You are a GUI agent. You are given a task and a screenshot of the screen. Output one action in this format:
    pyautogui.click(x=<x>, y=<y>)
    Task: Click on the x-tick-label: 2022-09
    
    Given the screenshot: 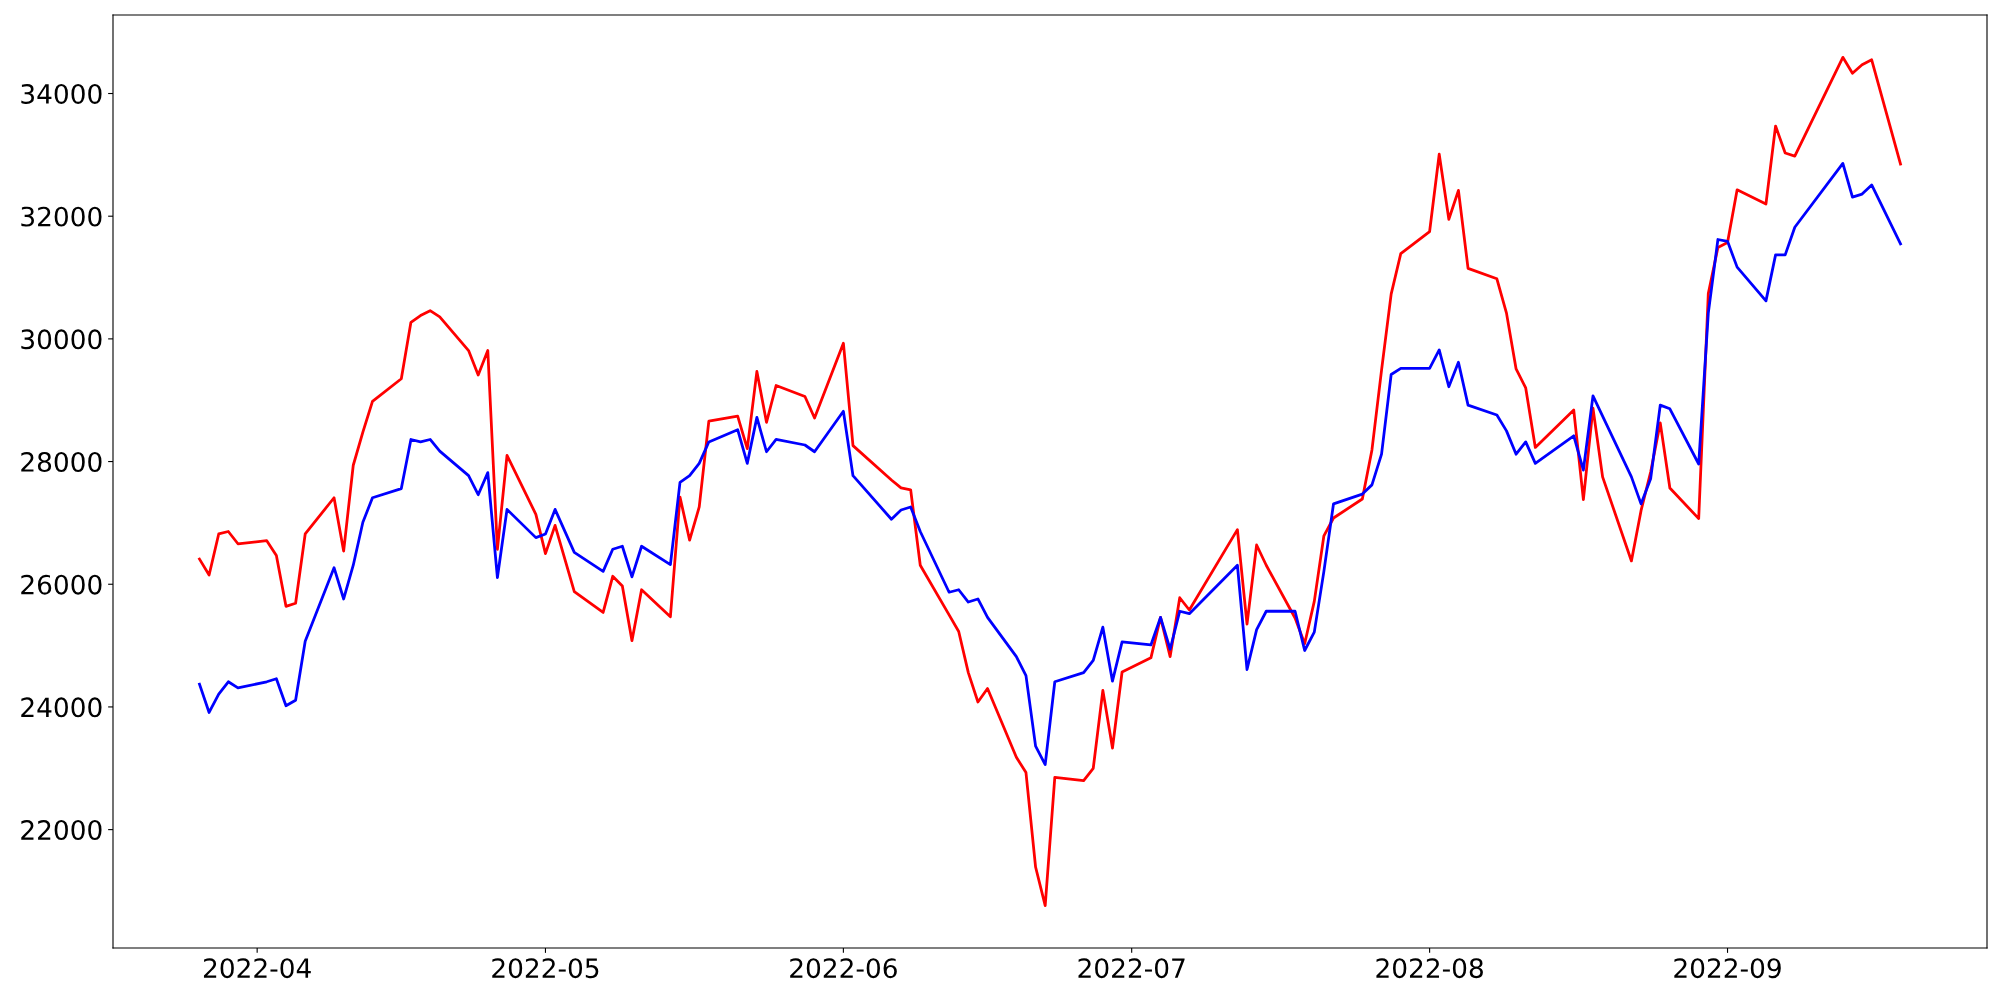 What is the action you would take?
    pyautogui.click(x=1727, y=968)
    